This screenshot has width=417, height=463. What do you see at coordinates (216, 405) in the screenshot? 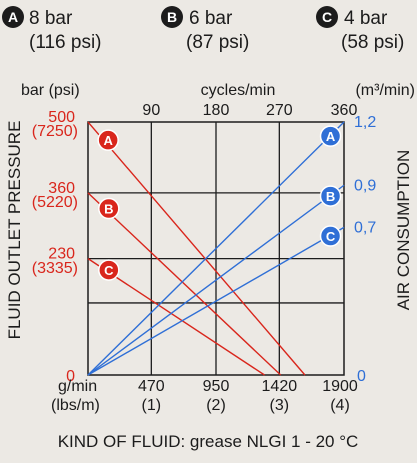
I see `bottom-tick-index-2: (2)` at bounding box center [216, 405].